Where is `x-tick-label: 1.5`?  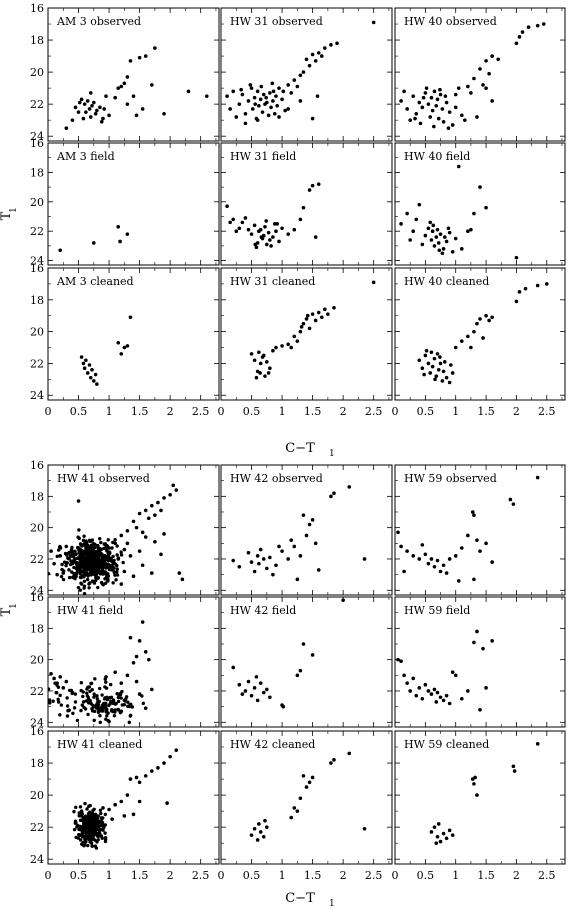
x-tick-label: 1.5 is located at coordinates (313, 411).